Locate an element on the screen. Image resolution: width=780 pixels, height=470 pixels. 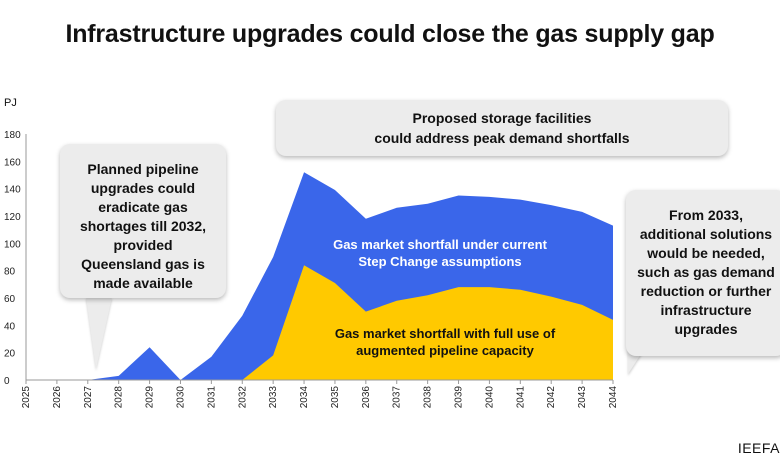
x-tick-label: 2028 is located at coordinates (119, 397).